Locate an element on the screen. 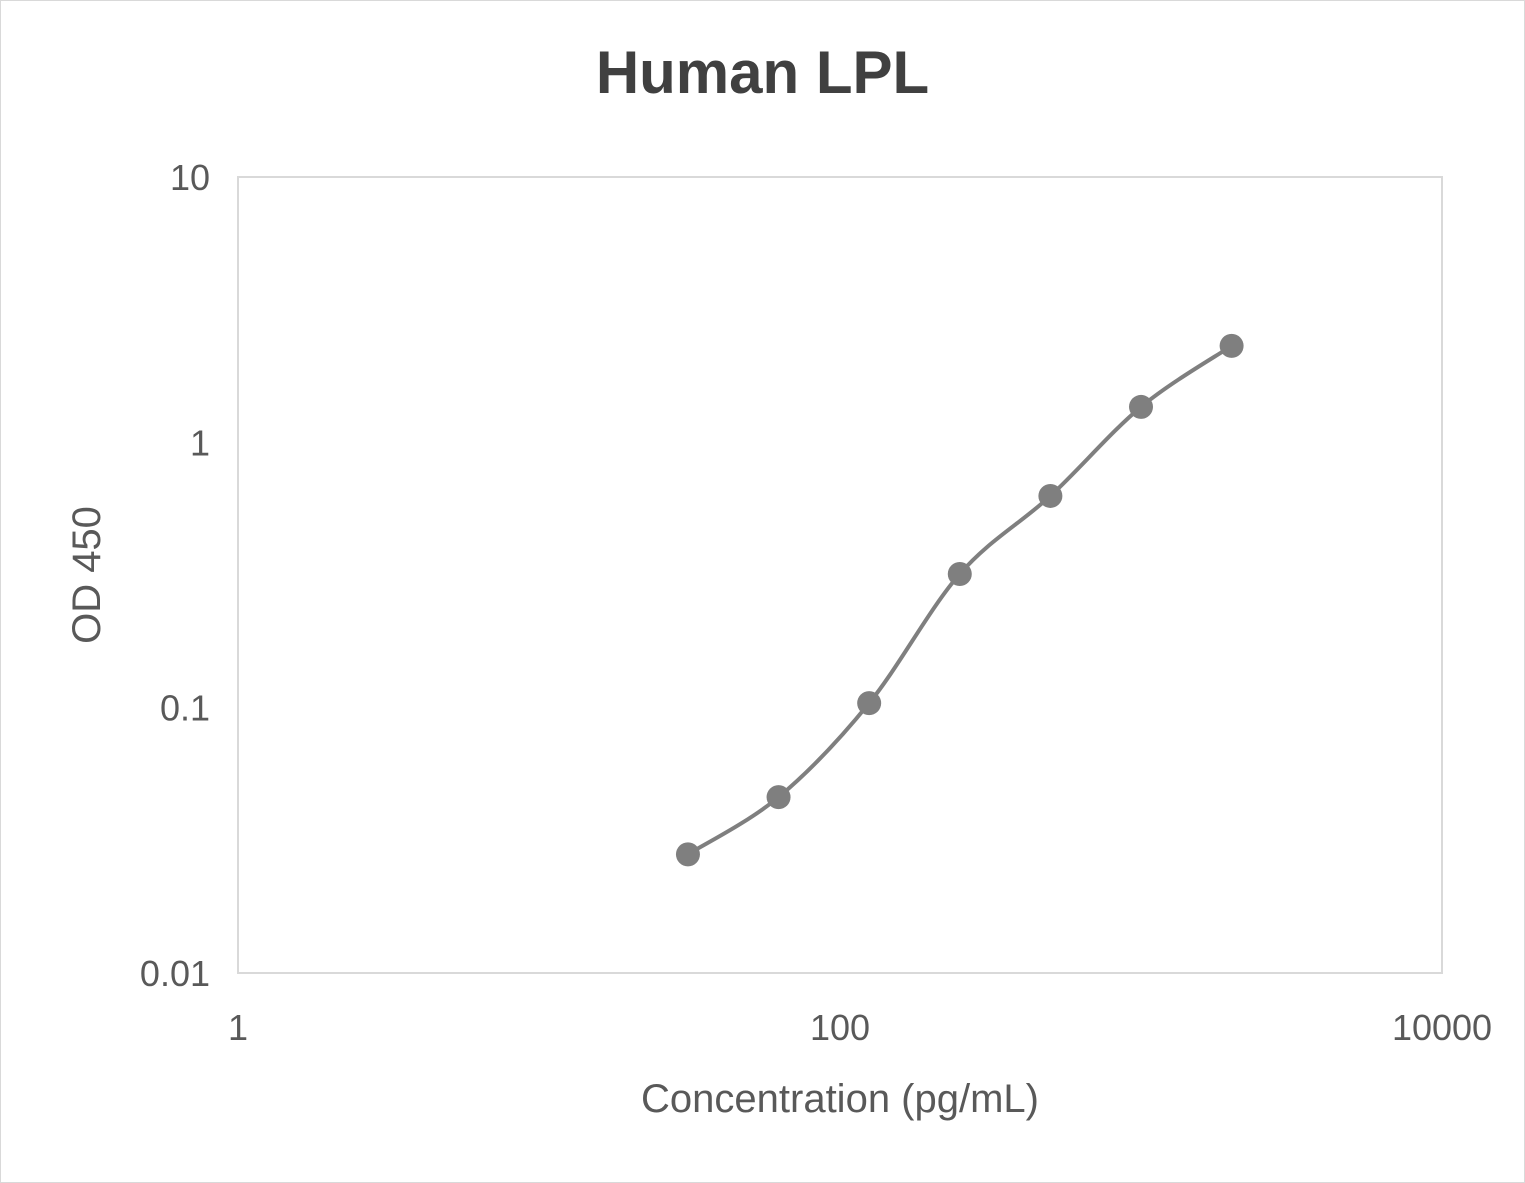 This screenshot has width=1525, height=1183. y-axis-ticks: 0.01 0.1 1 10 is located at coordinates (175, 575).